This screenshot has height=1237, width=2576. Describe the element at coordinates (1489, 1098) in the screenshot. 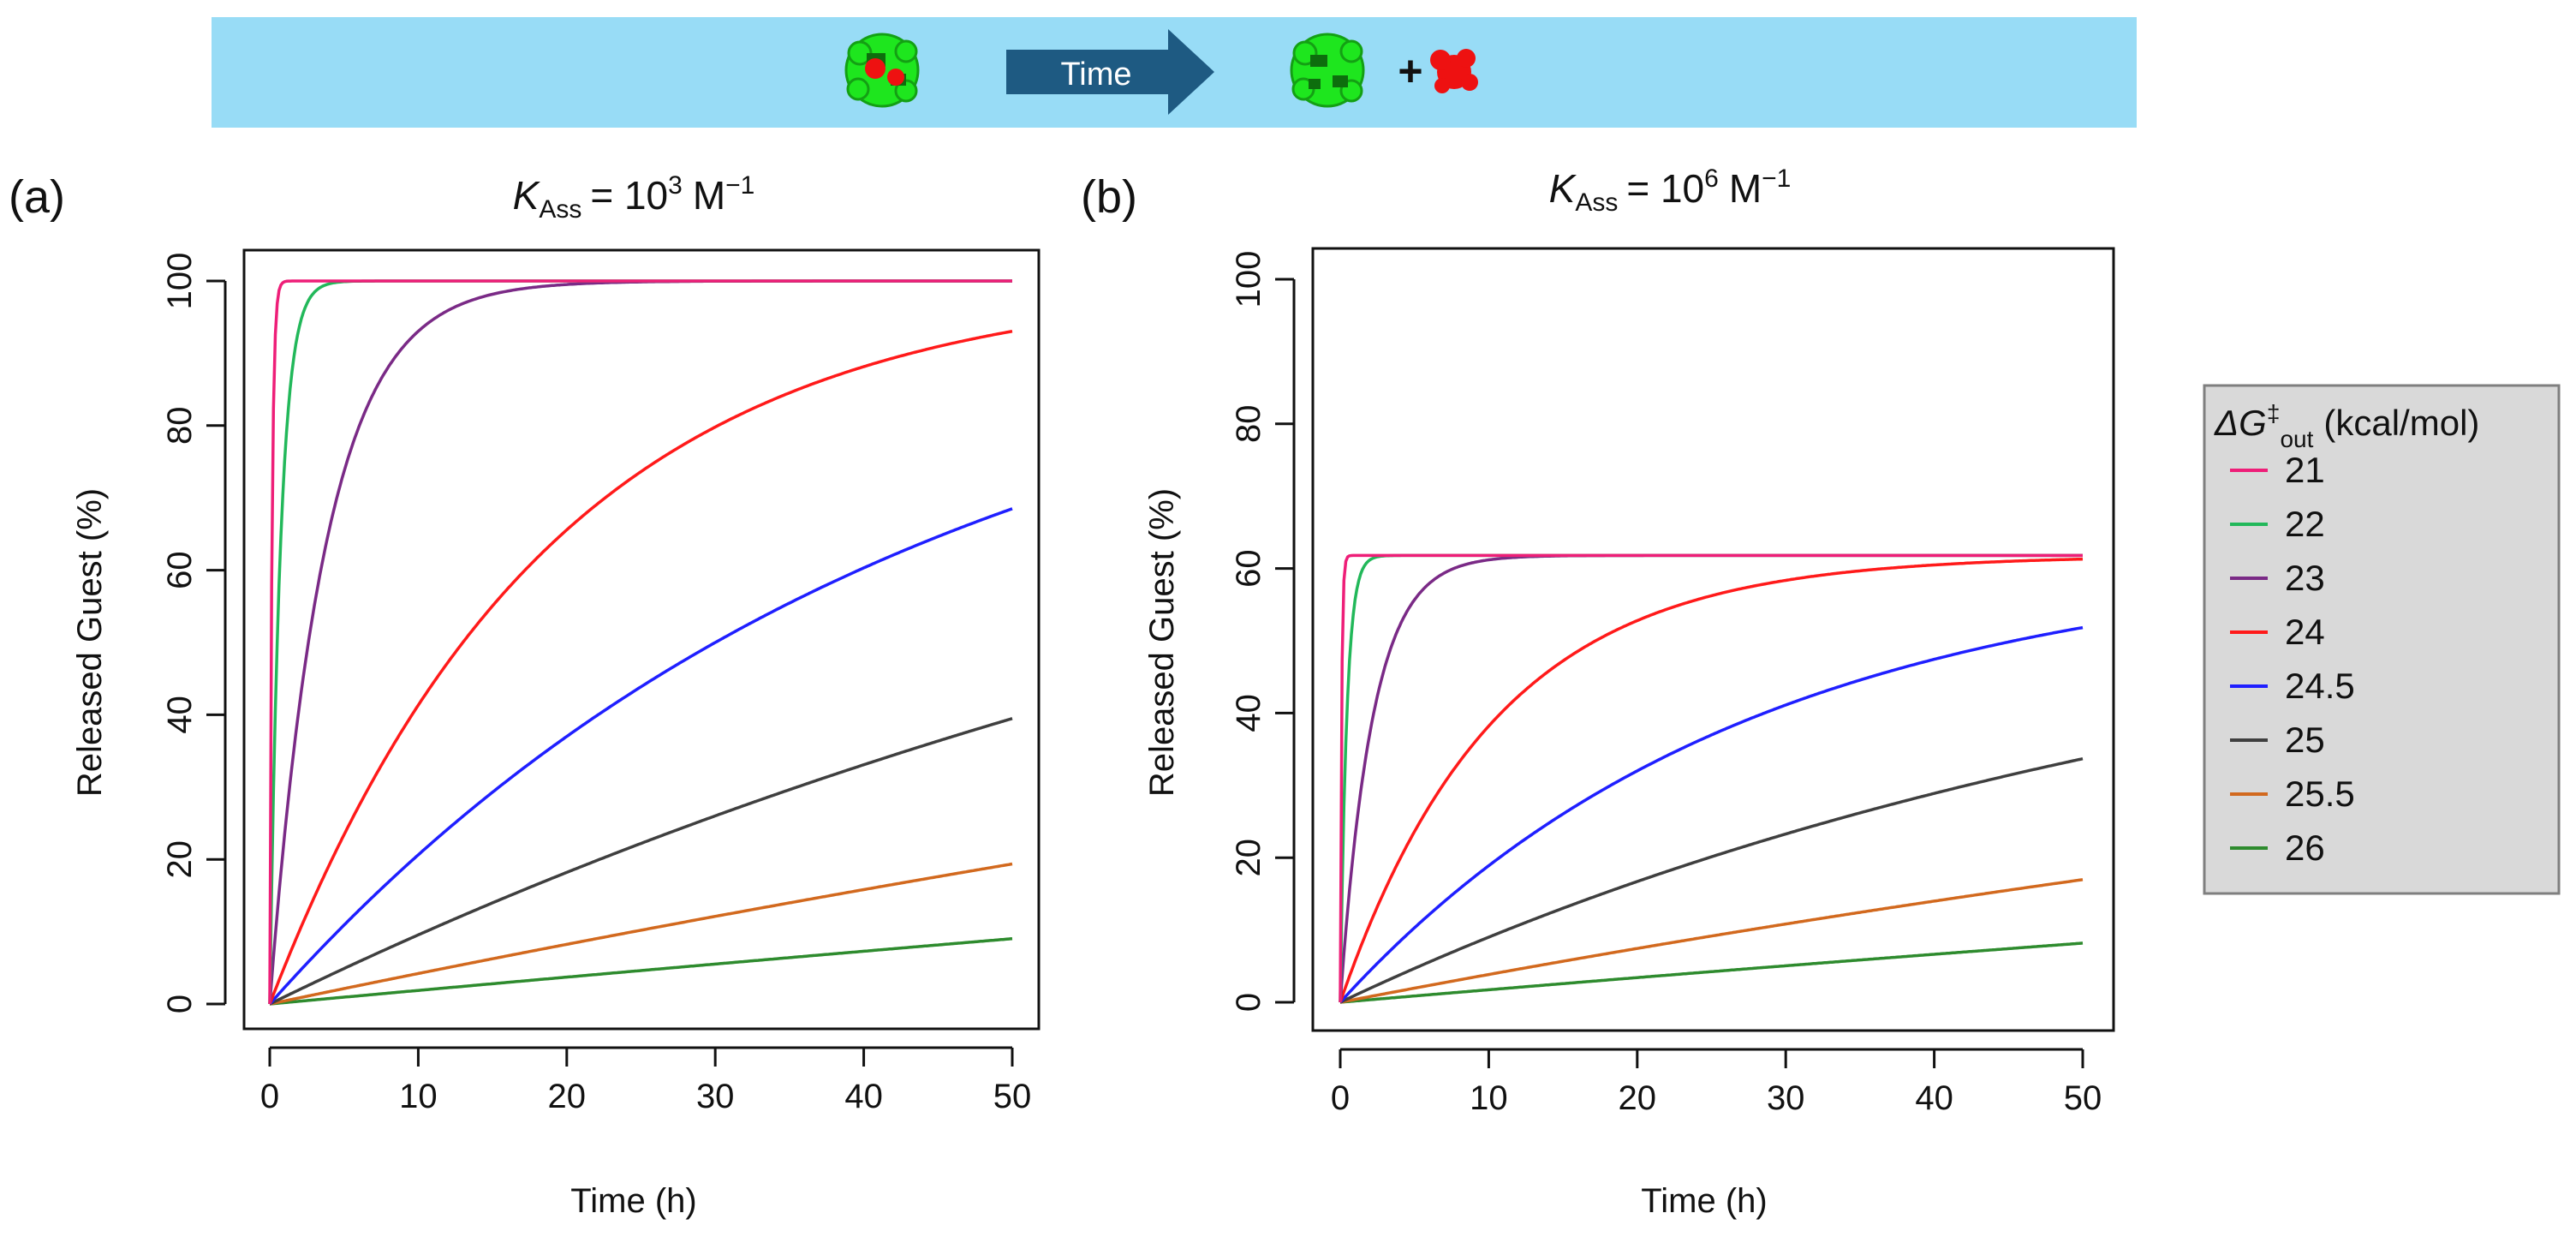

I see `panel-b-x-tick-label: 10` at that location.